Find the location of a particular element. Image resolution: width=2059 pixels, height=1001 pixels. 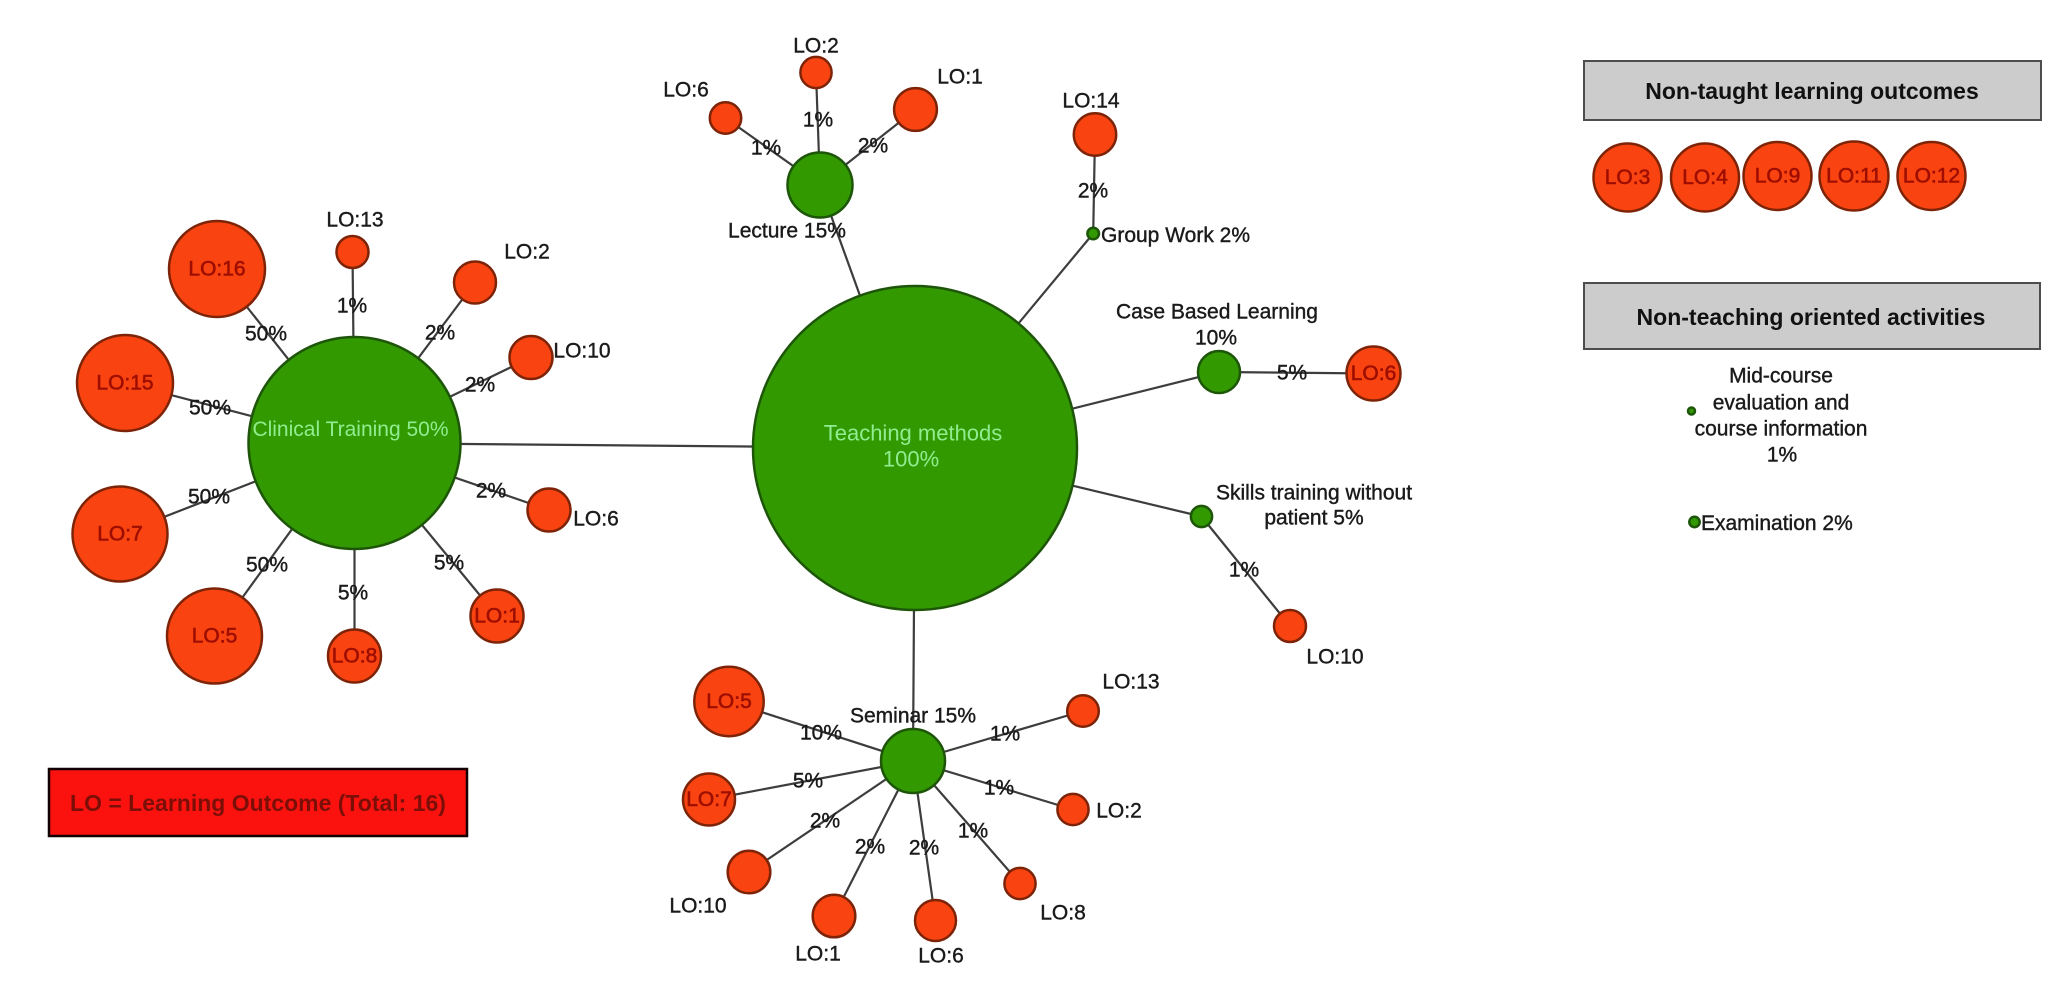

svg-text: LO:15 is located at coordinates (124, 383).